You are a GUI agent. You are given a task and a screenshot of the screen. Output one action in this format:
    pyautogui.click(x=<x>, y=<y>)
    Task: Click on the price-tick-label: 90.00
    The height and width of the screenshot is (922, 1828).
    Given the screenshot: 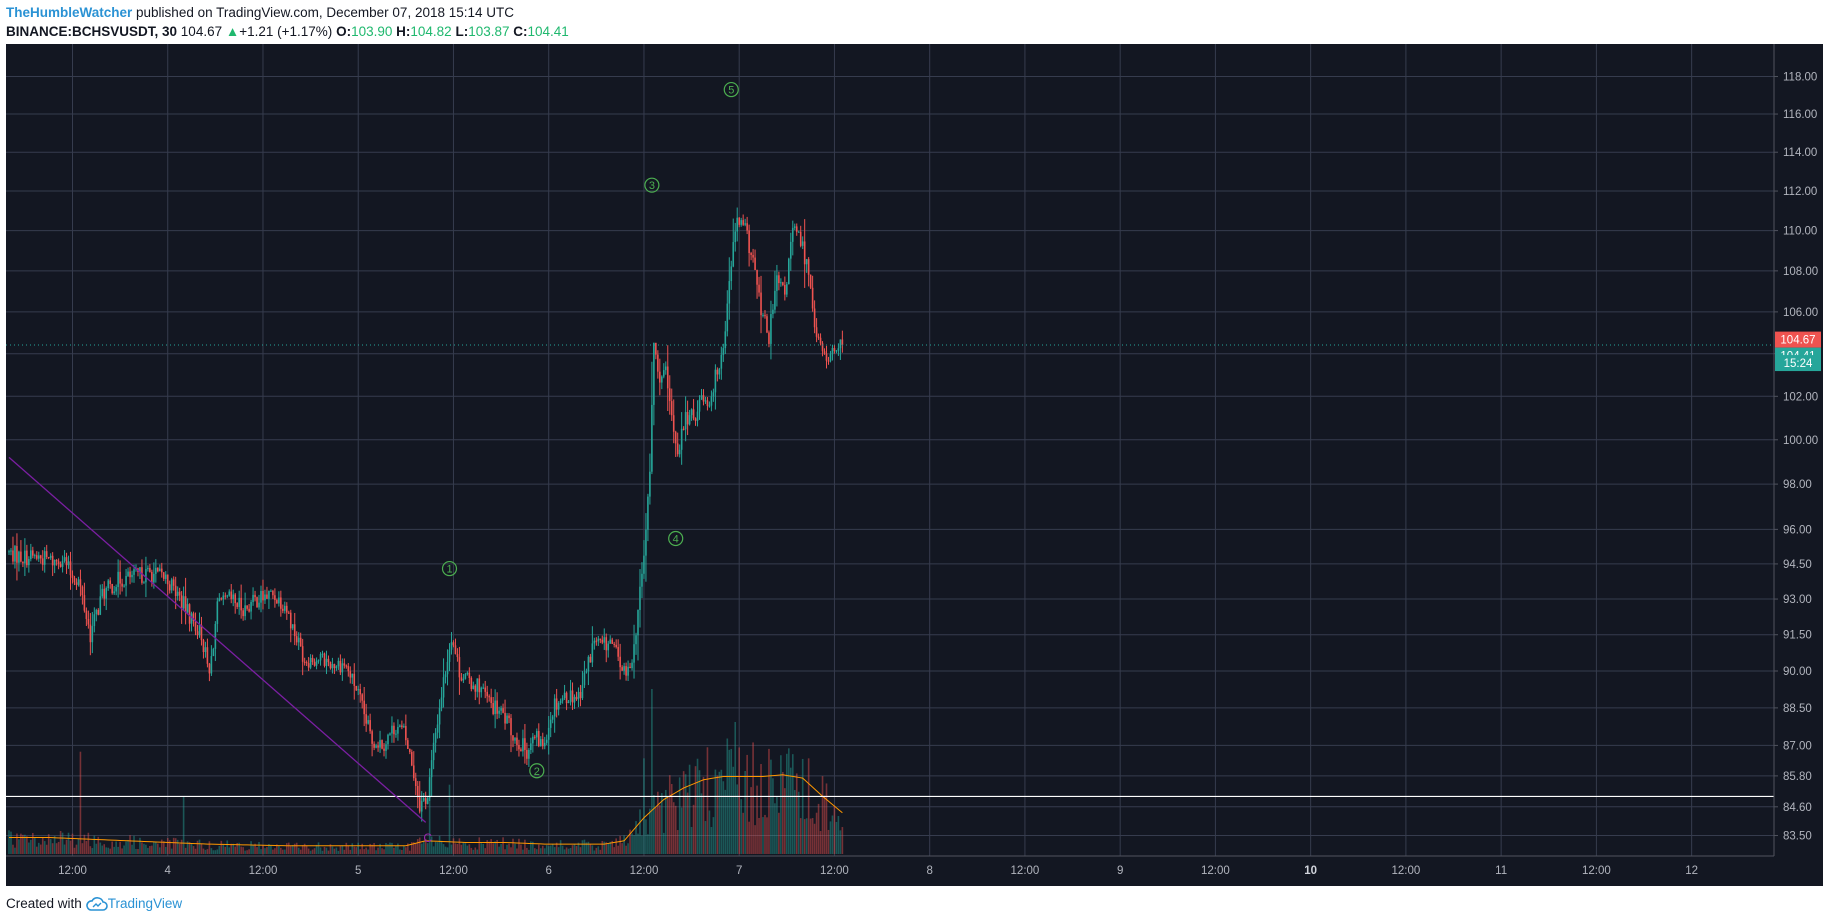 What is the action you would take?
    pyautogui.click(x=1797, y=672)
    